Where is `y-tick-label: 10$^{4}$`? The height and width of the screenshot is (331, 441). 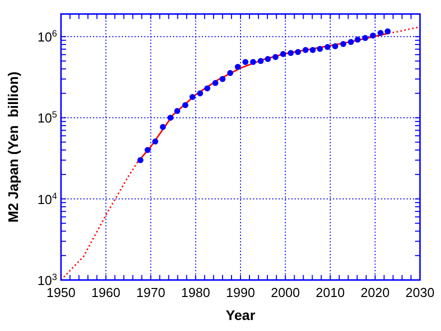
y-tick-label: 10$^{4}$ is located at coordinates (47, 198).